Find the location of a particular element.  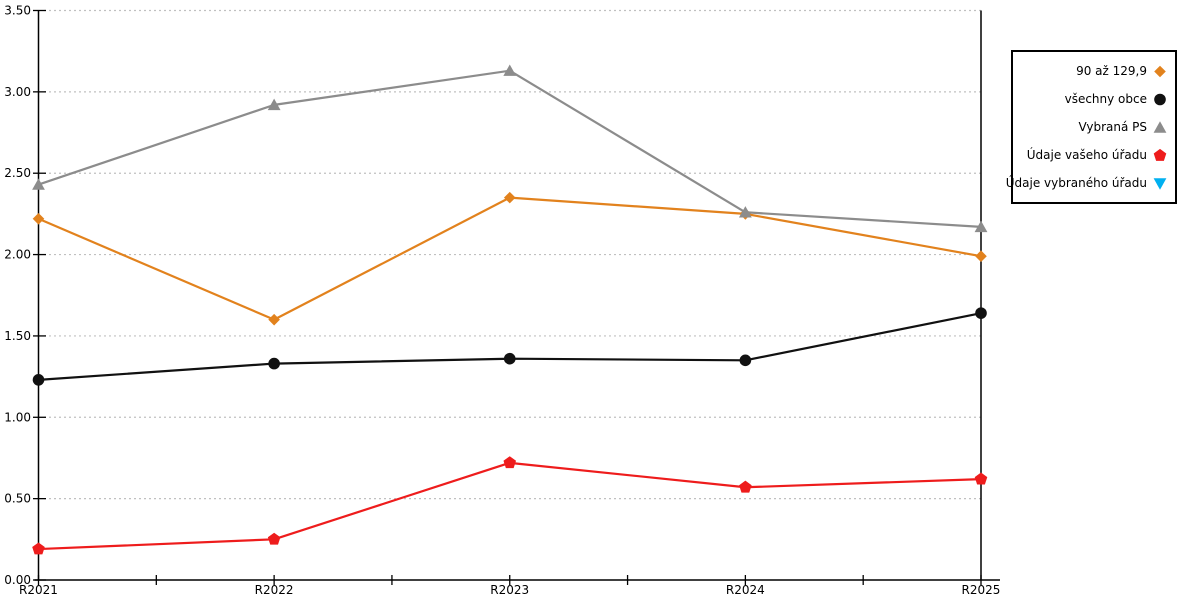

circle-icon is located at coordinates (1160, 99).